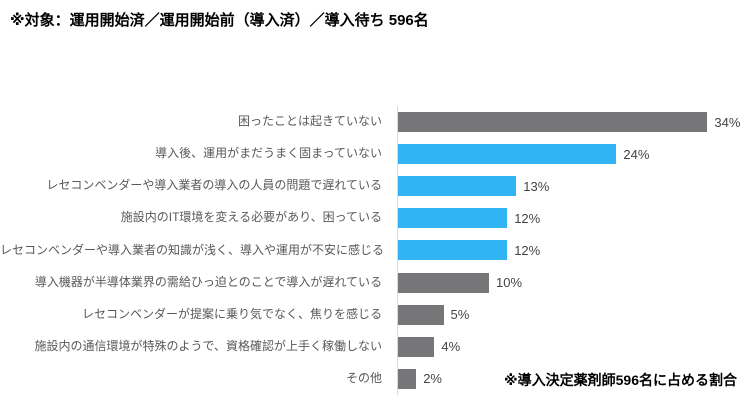 The height and width of the screenshot is (405, 750). What do you see at coordinates (536, 186) in the screenshot?
I see `value-label: 13%` at bounding box center [536, 186].